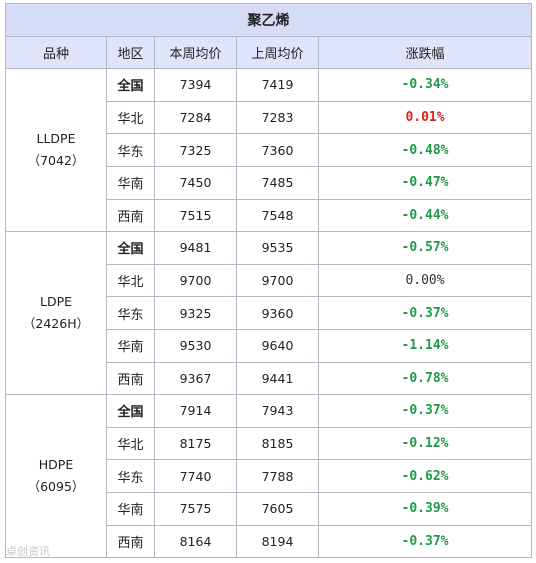  I want to click on header-region: 地区, so click(130, 52).